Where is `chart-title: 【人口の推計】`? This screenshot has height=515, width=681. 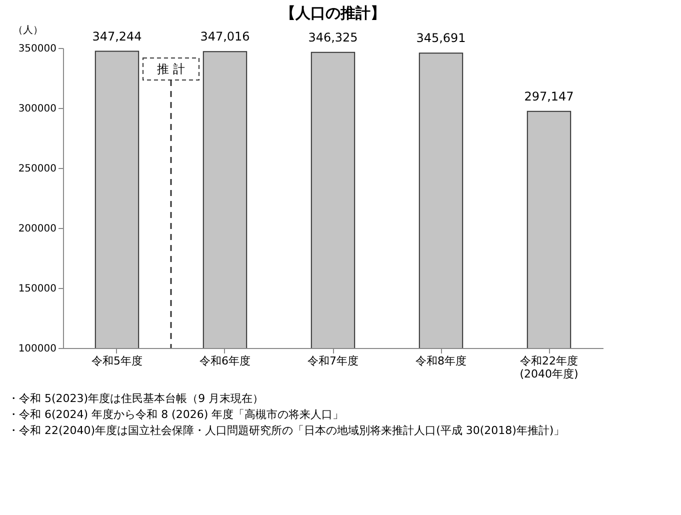 chart-title: 【人口の推計】 is located at coordinates (333, 13).